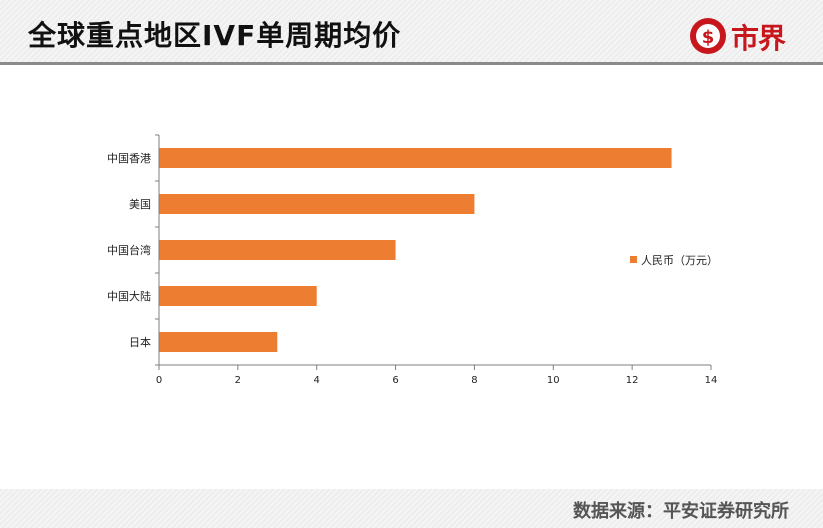 The height and width of the screenshot is (528, 823). I want to click on category-label-4: 中国大陆, so click(129, 296).